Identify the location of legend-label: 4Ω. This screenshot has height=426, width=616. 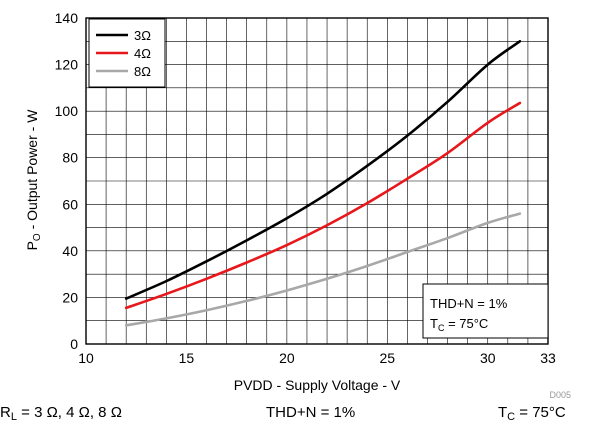
(142, 53).